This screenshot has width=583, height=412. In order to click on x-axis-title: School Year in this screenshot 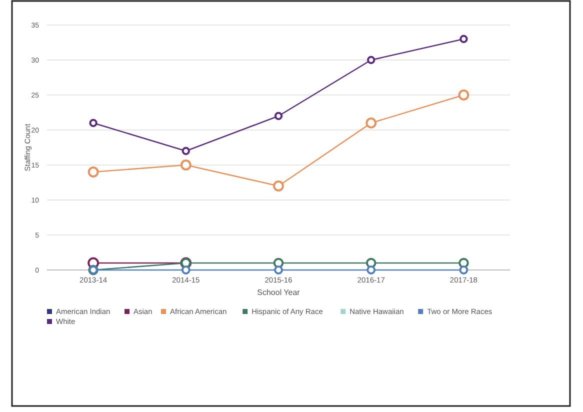, I will do `click(278, 292)`.